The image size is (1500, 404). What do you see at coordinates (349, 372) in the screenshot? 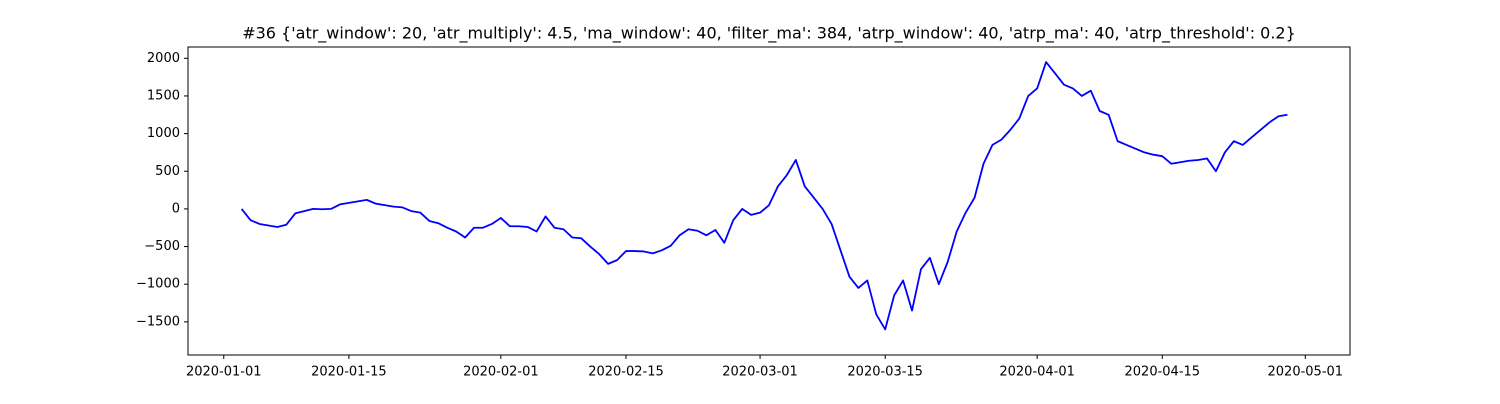
I see `x-tick-label: 2020-01-15` at bounding box center [349, 372].